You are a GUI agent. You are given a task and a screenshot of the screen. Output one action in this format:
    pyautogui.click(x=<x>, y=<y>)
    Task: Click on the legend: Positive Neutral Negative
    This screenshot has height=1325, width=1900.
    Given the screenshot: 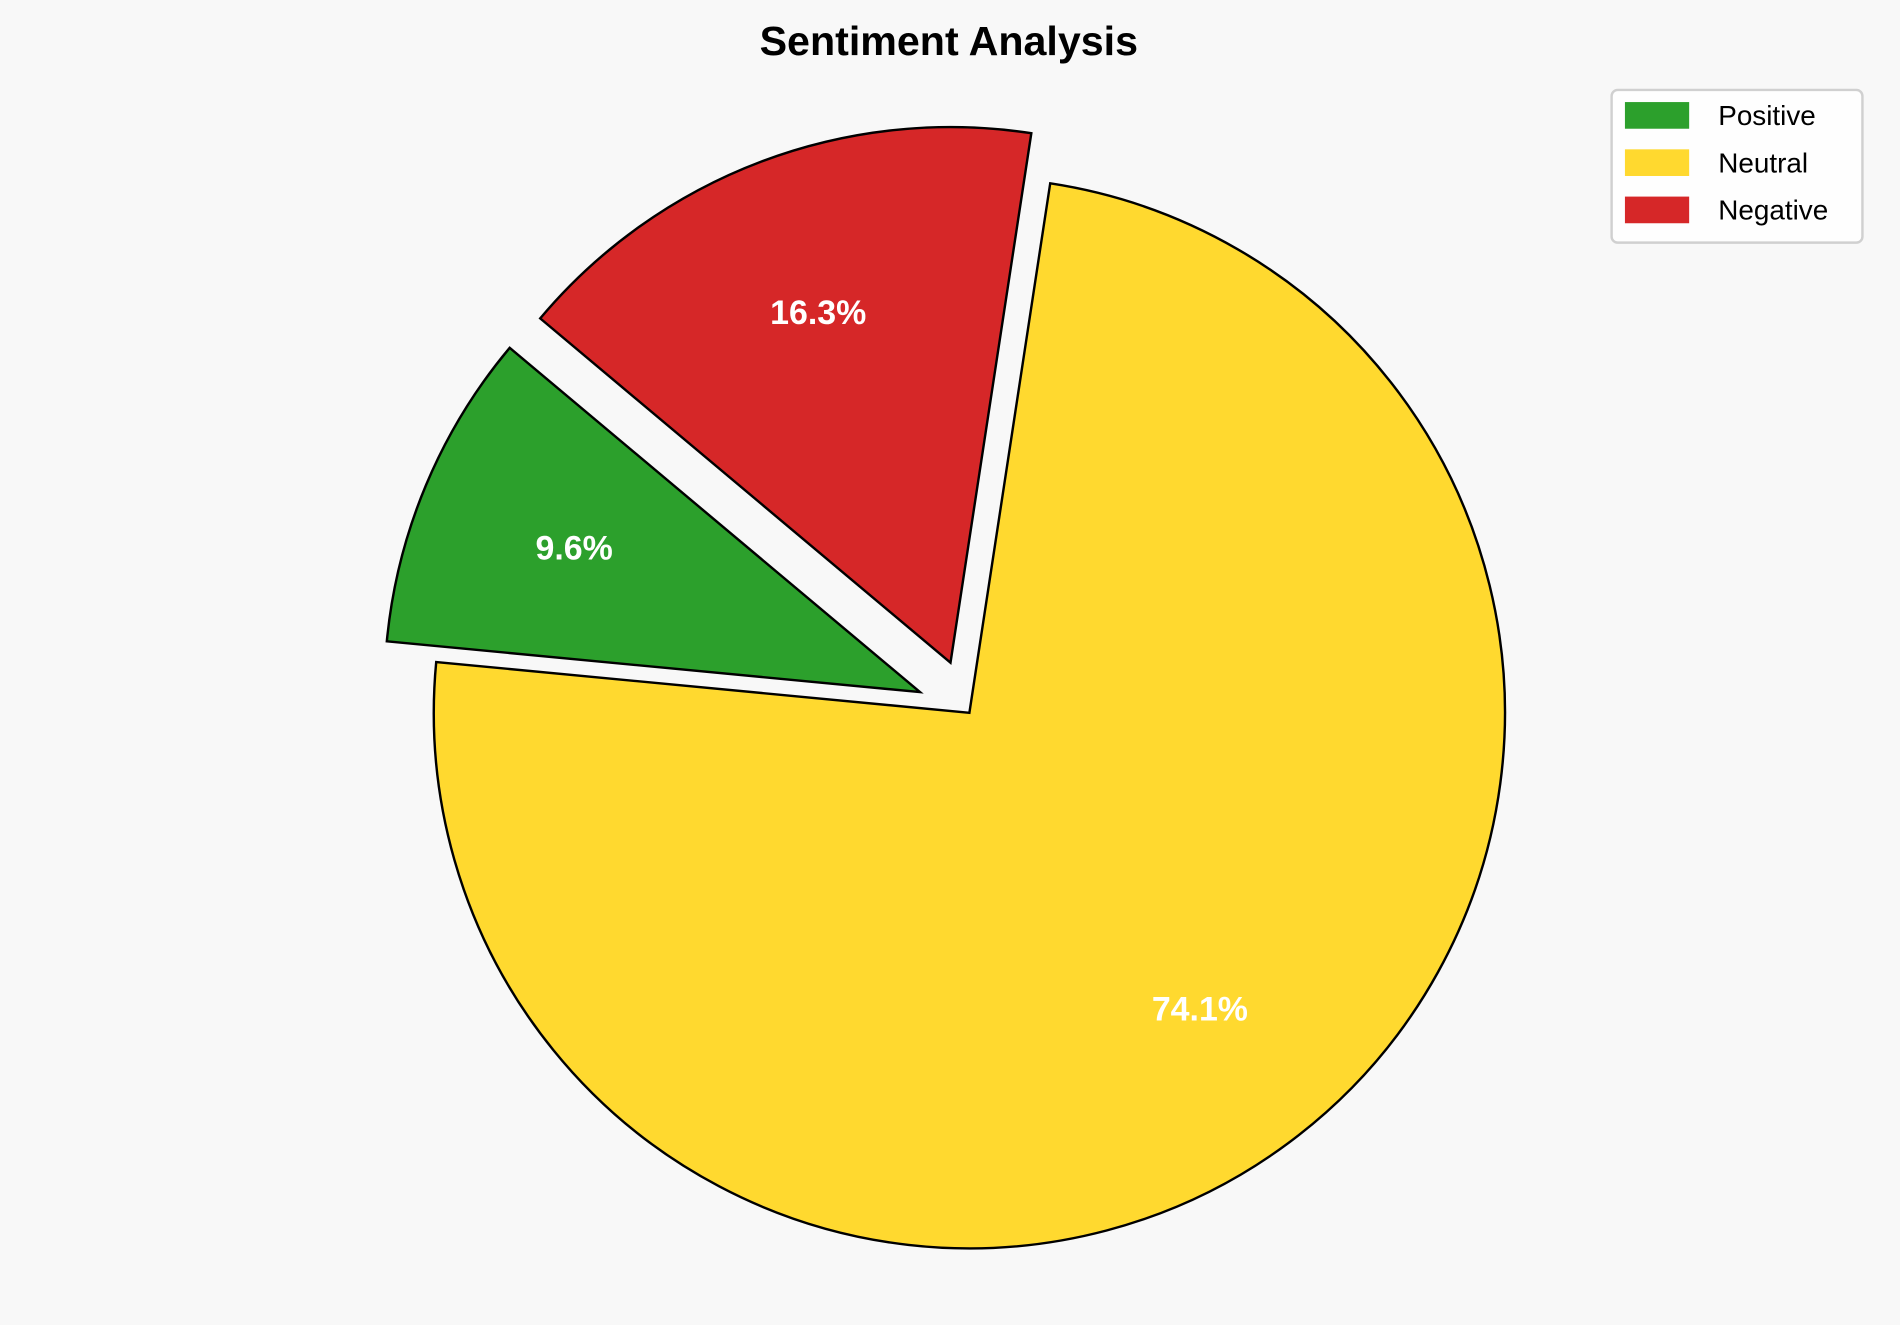 What is the action you would take?
    pyautogui.click(x=1737, y=166)
    